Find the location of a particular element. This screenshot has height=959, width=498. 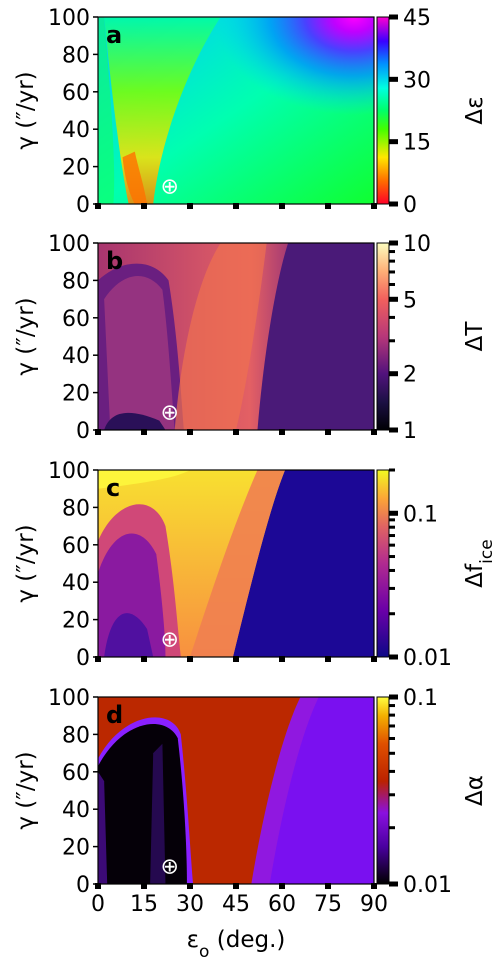

heat-lobe-core is located at coordinates (129, 635).